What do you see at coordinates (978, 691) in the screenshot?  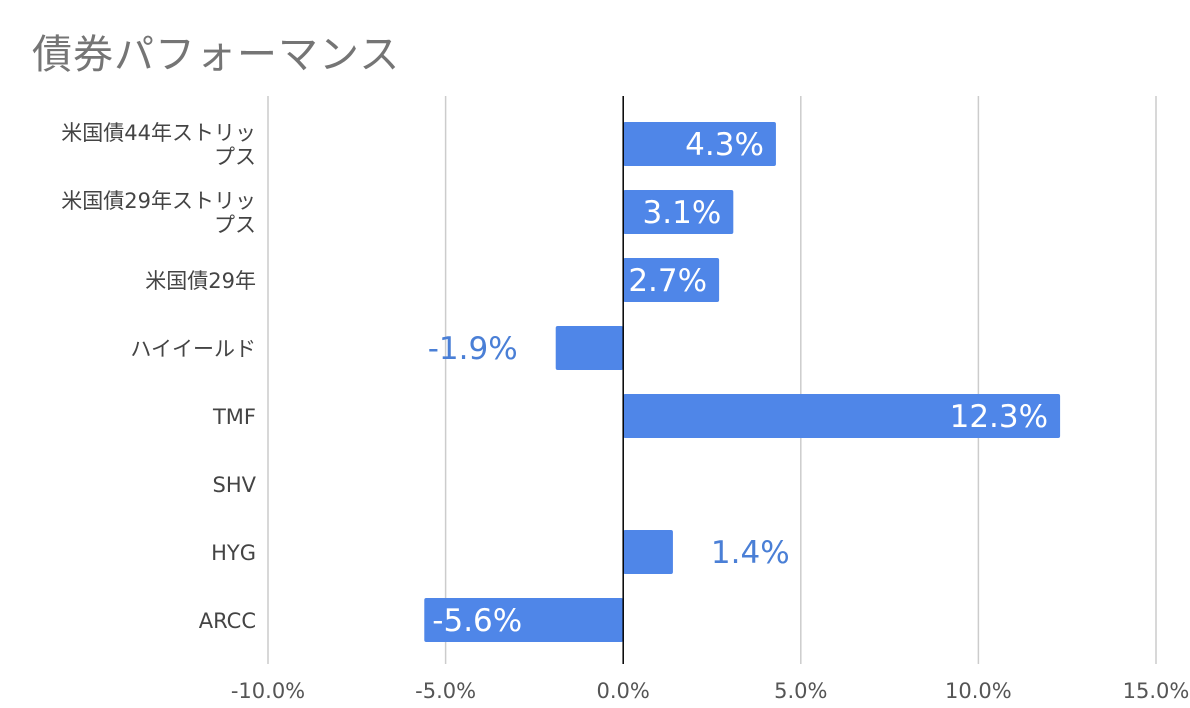 I see `x-tick-label: 10.0%` at bounding box center [978, 691].